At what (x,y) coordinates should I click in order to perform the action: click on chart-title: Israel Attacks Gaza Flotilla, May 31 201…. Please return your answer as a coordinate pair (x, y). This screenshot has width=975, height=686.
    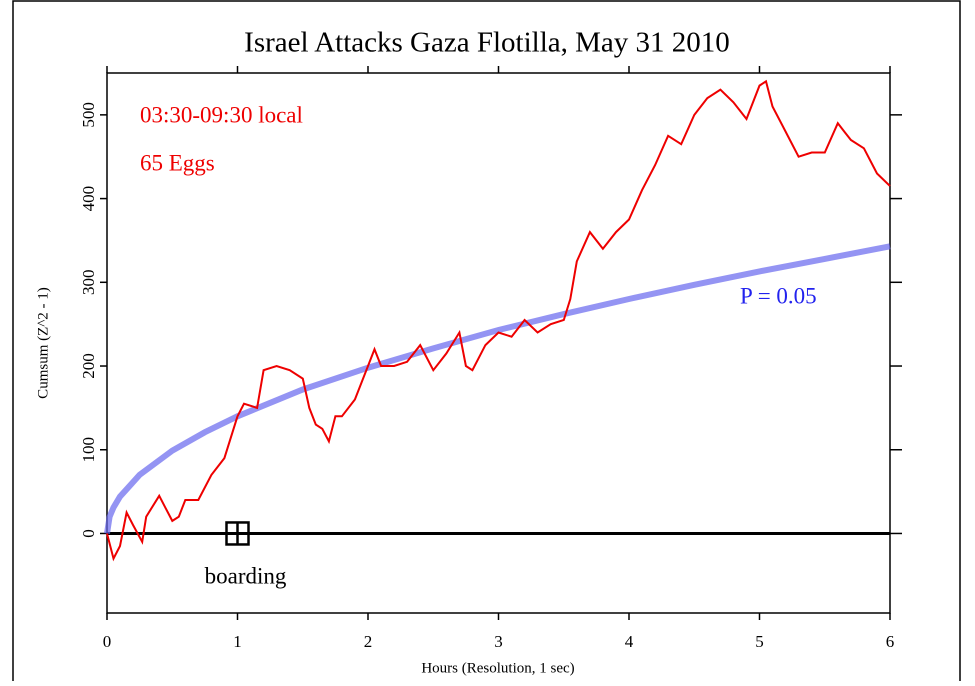
    Looking at the image, I should click on (487, 43).